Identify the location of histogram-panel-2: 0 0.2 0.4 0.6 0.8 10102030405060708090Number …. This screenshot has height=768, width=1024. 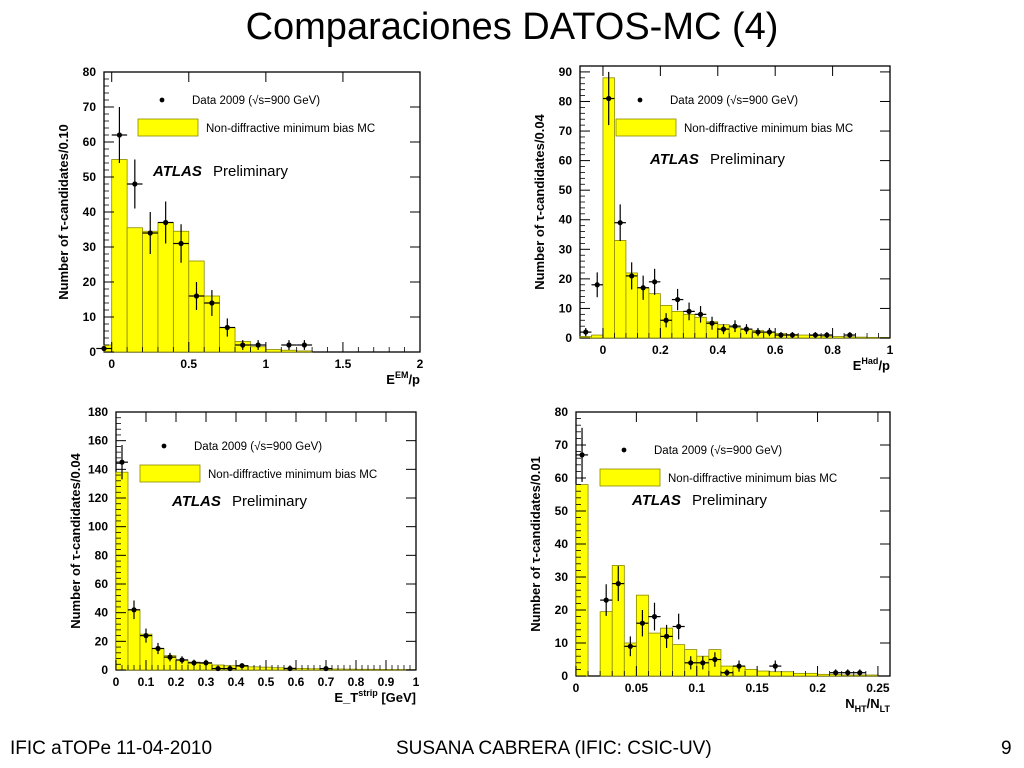
(713, 219).